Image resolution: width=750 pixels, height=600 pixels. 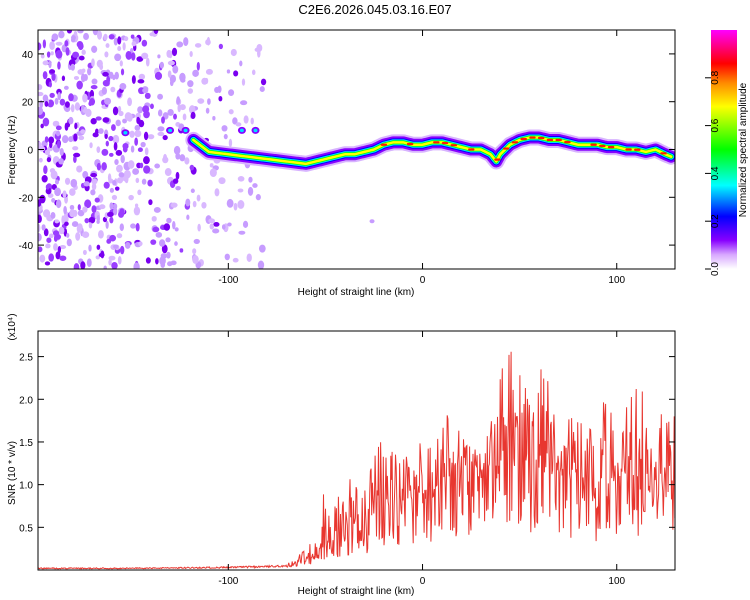 What do you see at coordinates (724, 149) in the screenshot?
I see `colorbar-gradient` at bounding box center [724, 149].